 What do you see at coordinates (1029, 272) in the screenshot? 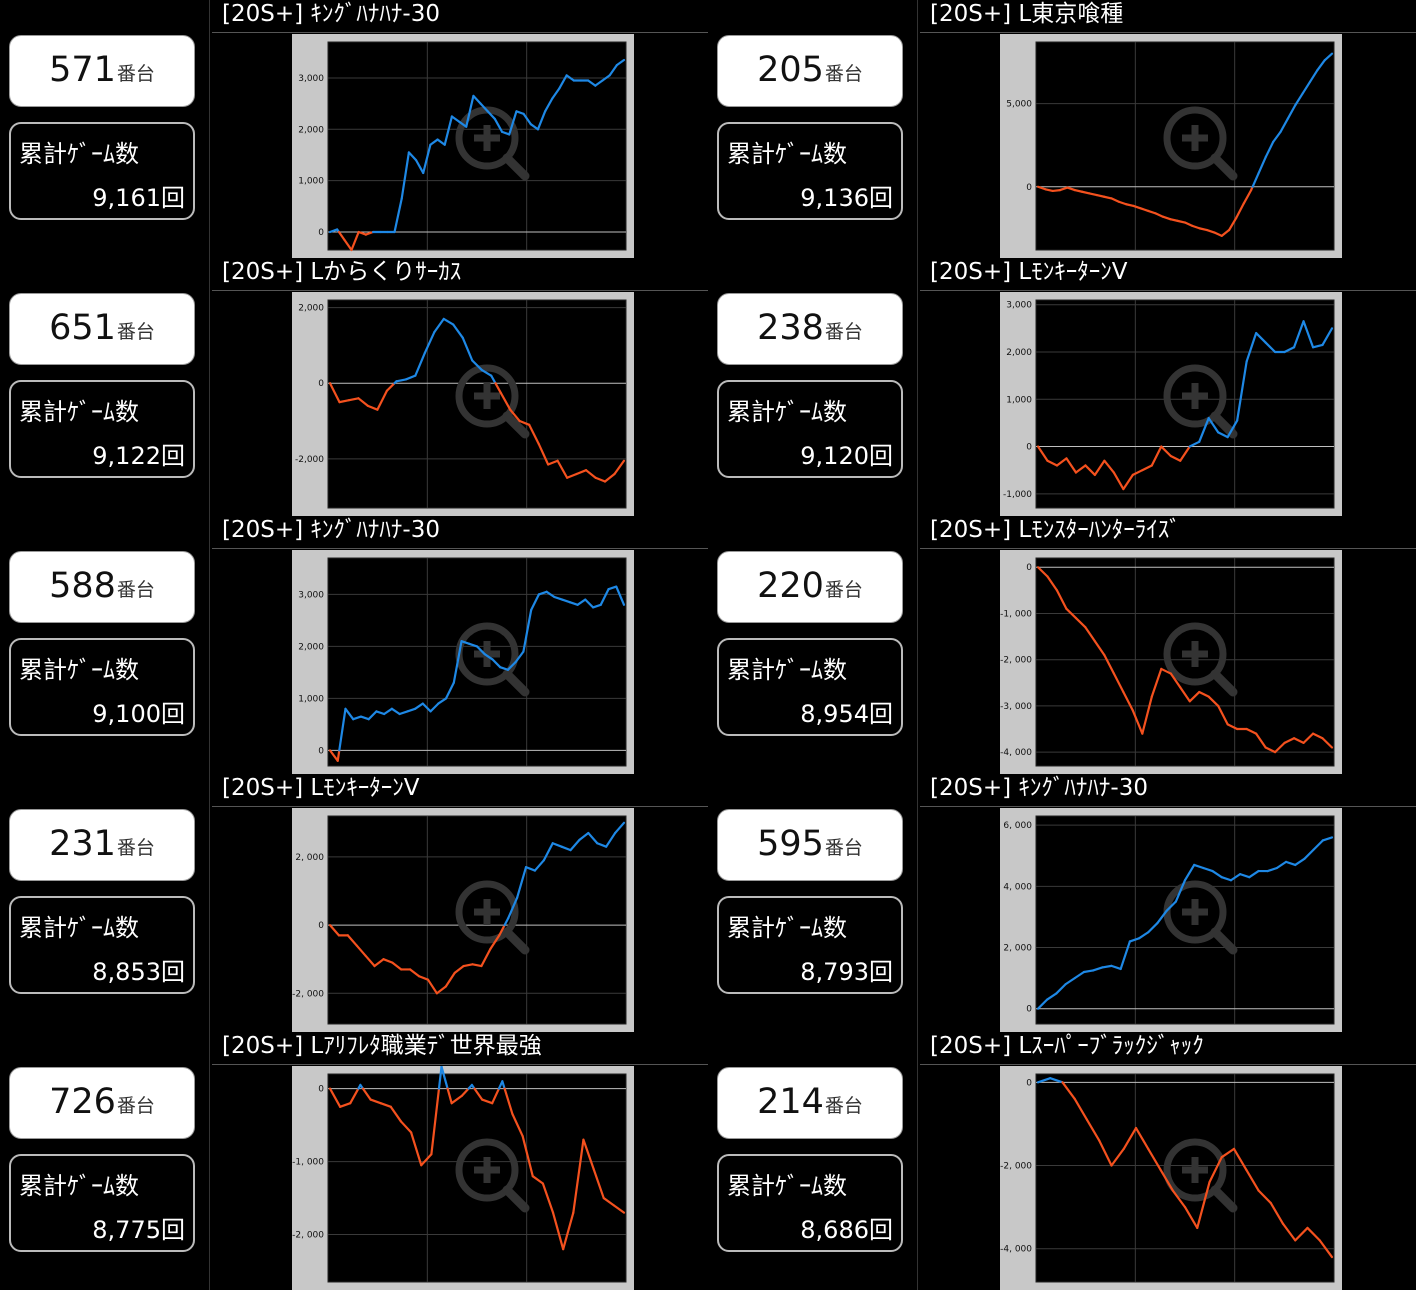
I see `machine-title: [20S+] LﾓﾝｷｰﾀｰﾝⅤ` at bounding box center [1029, 272].